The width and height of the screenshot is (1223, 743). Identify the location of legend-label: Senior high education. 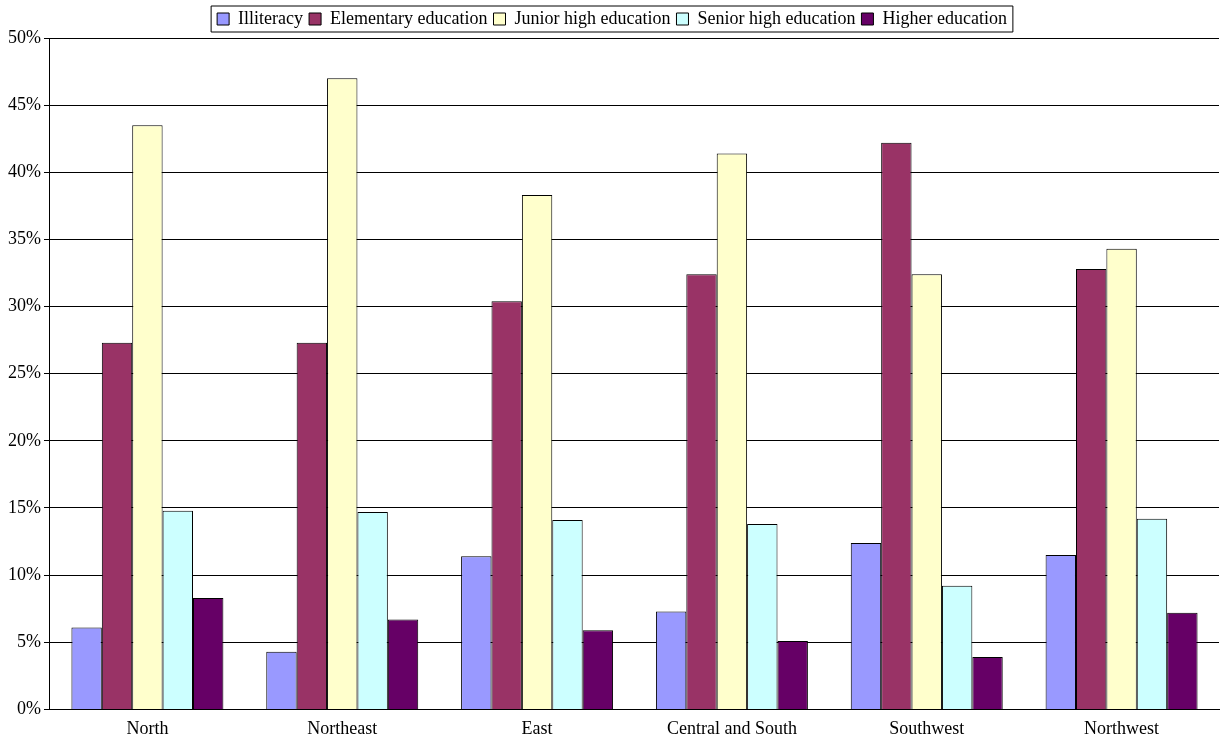
(776, 17).